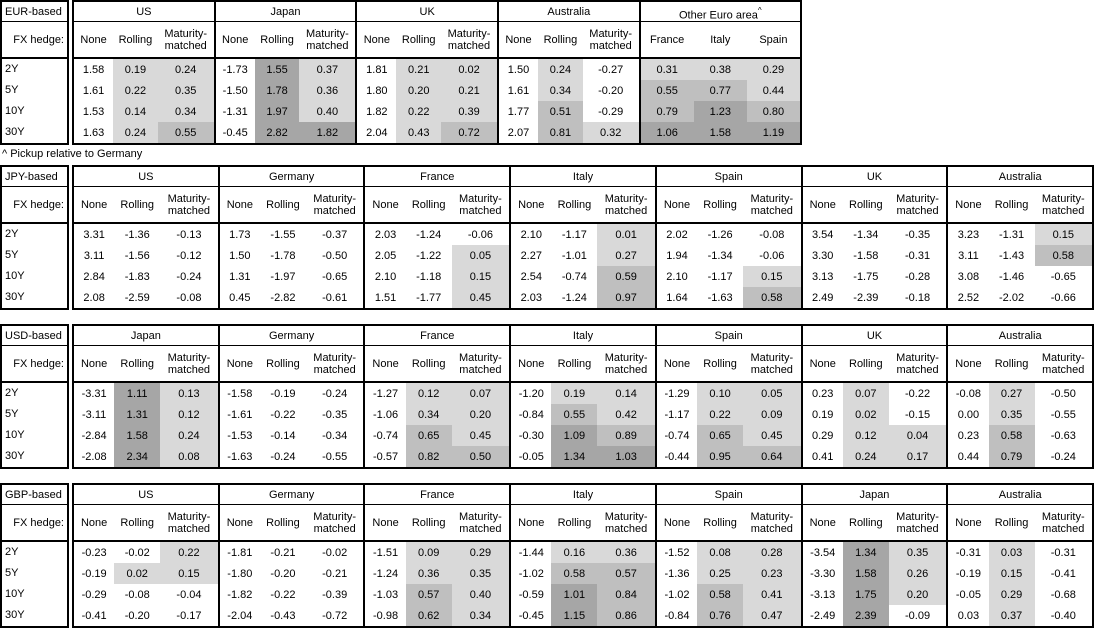 The image size is (1094, 642). I want to click on value-cell: 0.34, so click(428, 414).